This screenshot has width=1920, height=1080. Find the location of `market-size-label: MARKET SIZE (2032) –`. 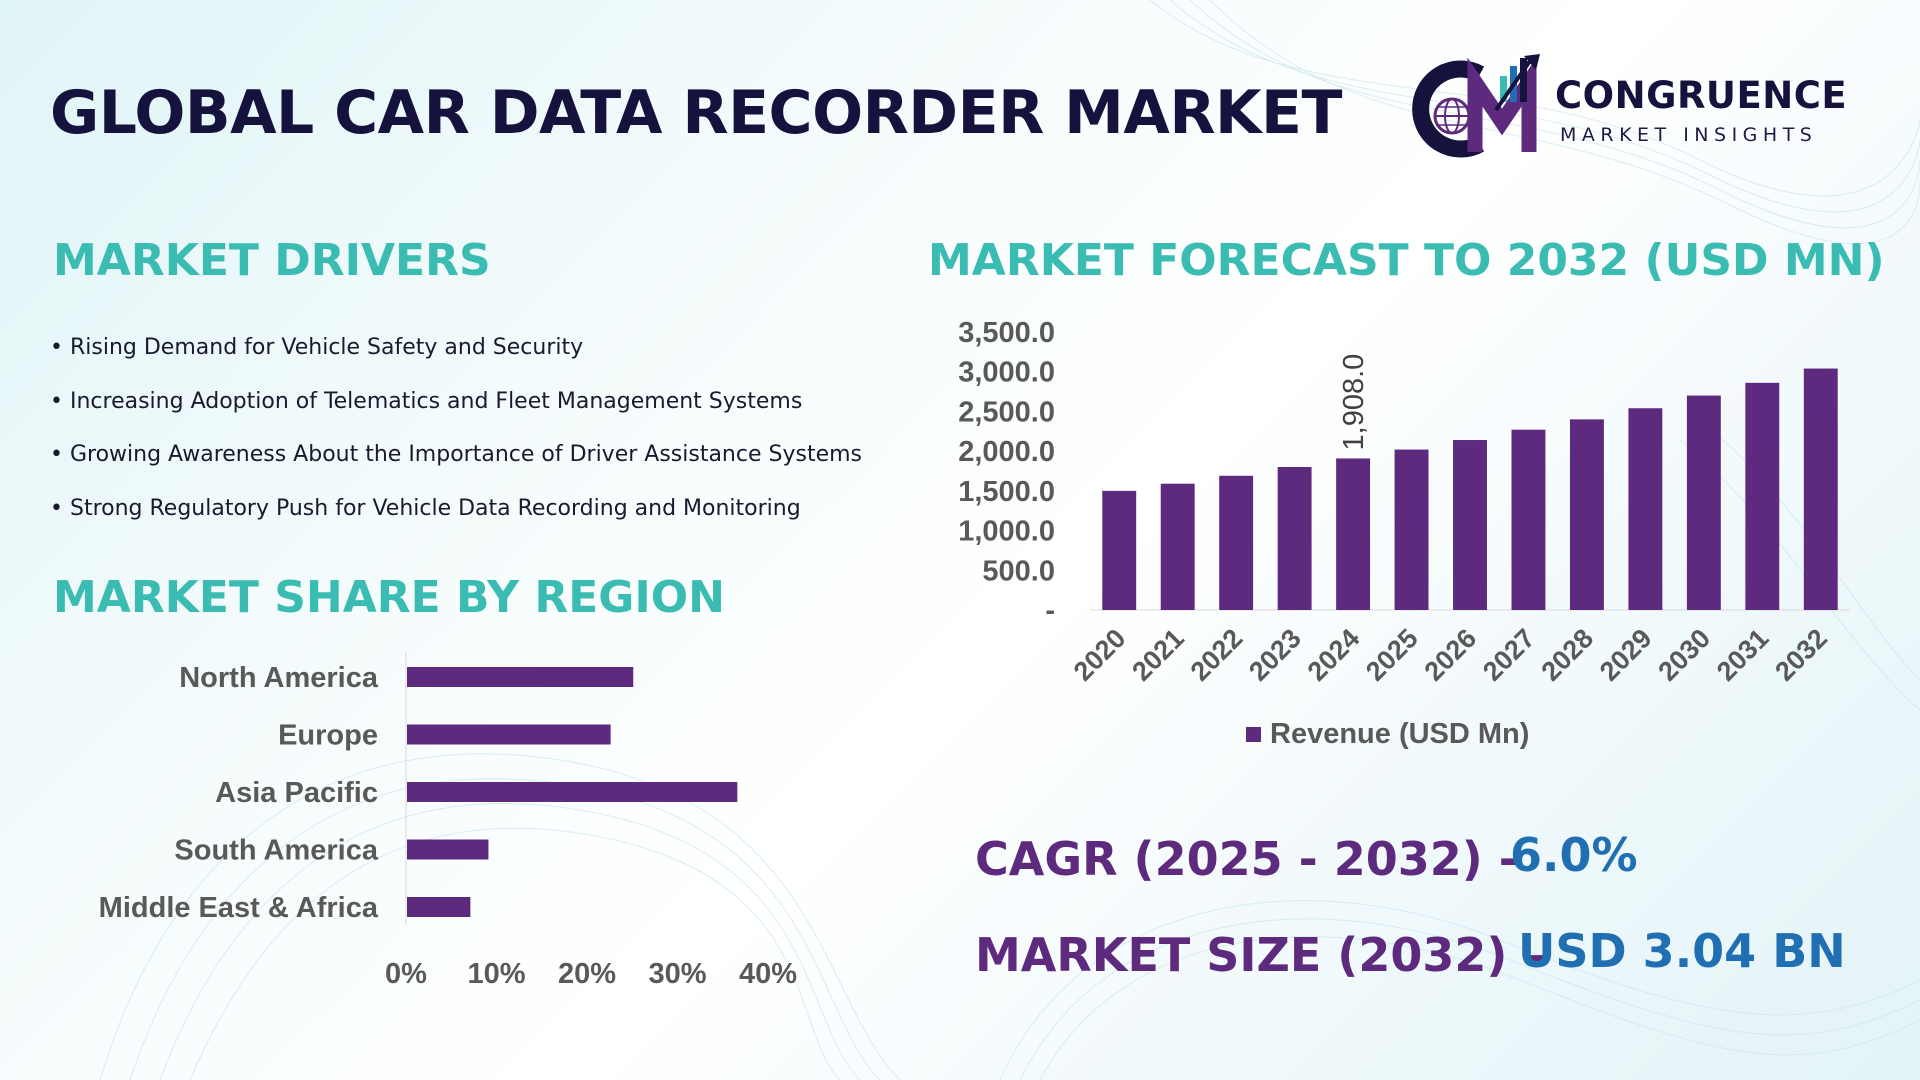

market-size-label: MARKET SIZE (2032) – is located at coordinates (1261, 955).